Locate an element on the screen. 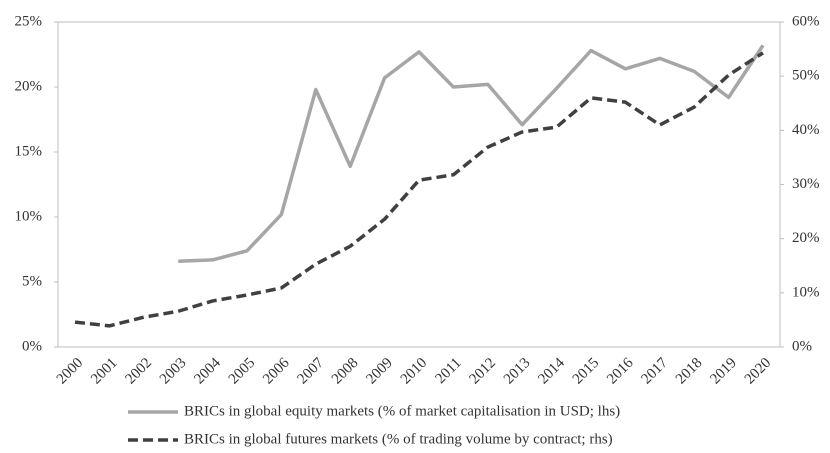  y-tick-label: 0% is located at coordinates (32, 346).